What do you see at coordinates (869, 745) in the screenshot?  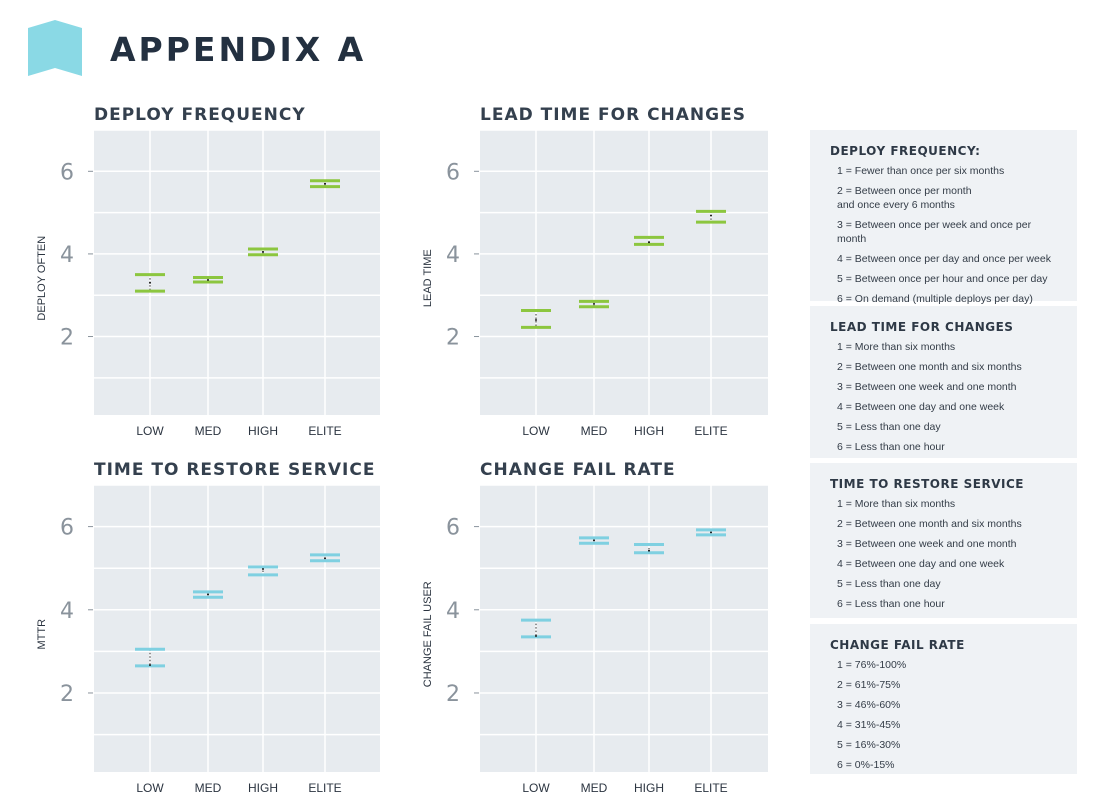 I see `legend-item: 5 = 16%-30%` at bounding box center [869, 745].